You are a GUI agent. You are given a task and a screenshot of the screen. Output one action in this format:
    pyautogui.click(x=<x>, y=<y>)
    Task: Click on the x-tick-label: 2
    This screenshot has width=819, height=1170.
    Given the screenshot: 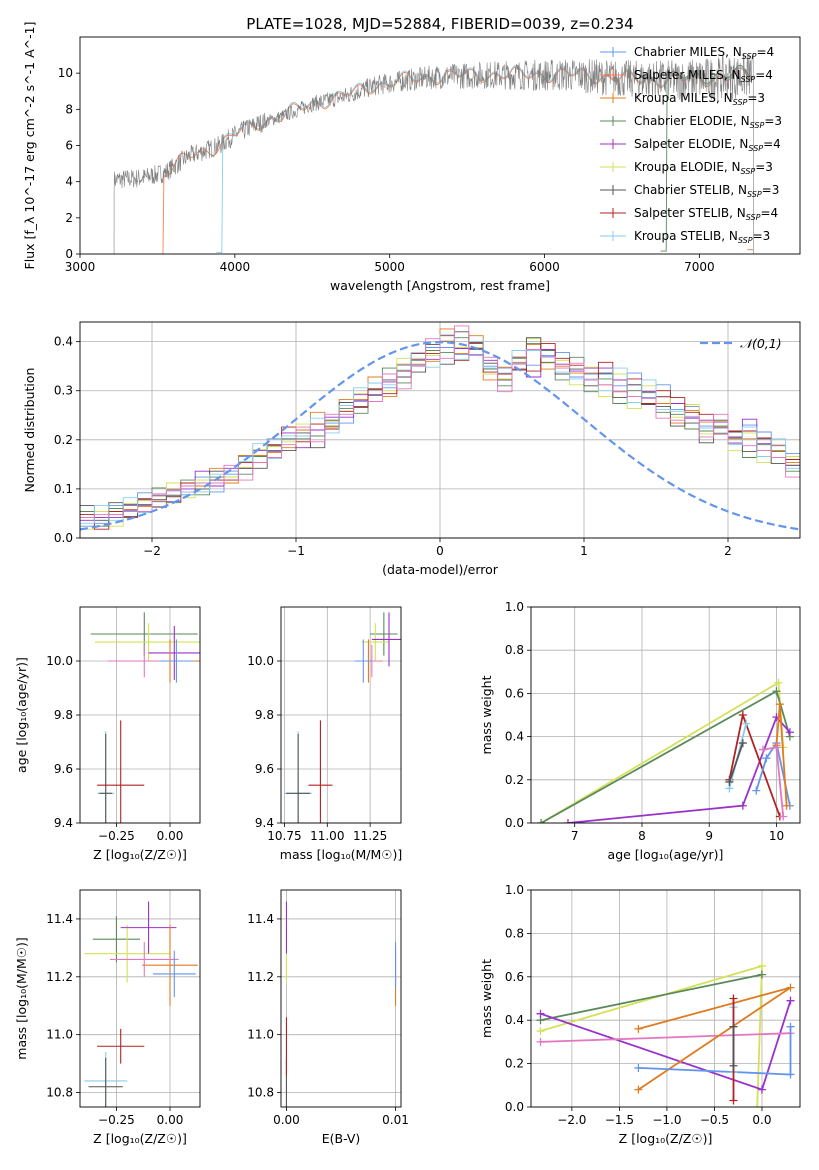 What is the action you would take?
    pyautogui.click(x=728, y=551)
    